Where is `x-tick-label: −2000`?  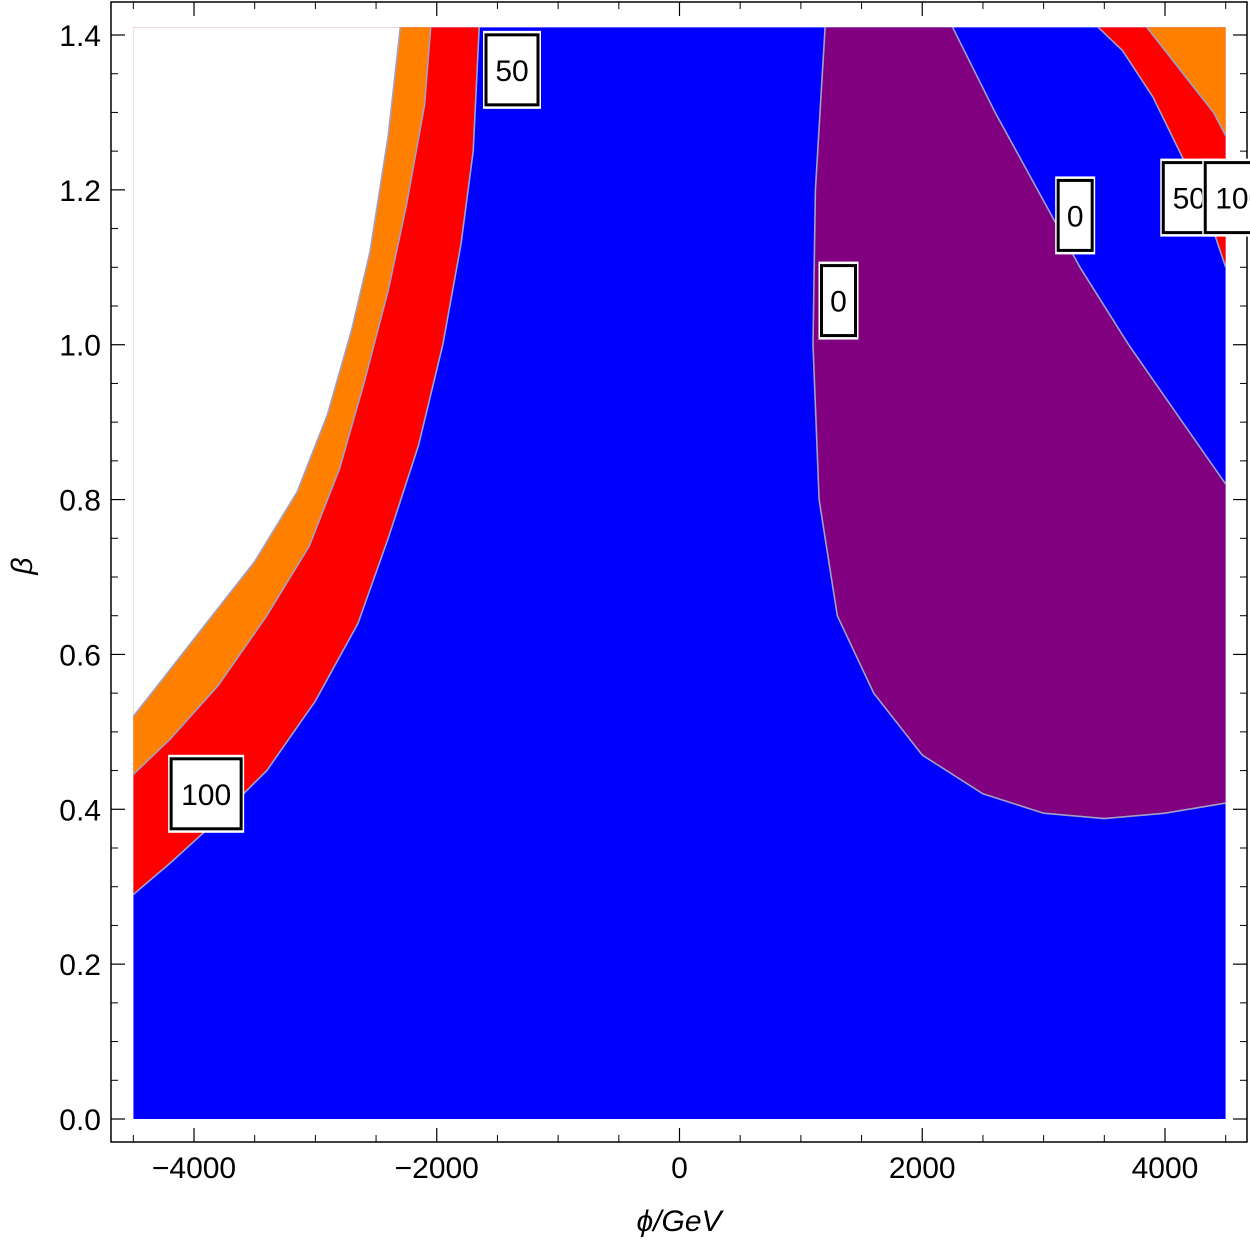
x-tick-label: −2000 is located at coordinates (437, 1168).